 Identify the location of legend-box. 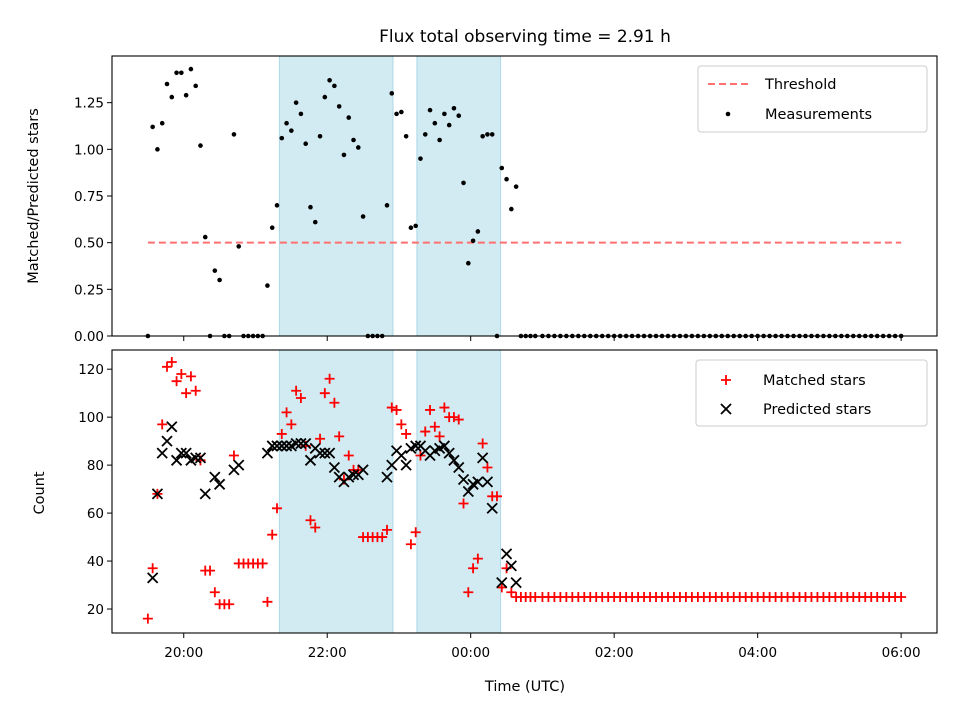
(811, 393).